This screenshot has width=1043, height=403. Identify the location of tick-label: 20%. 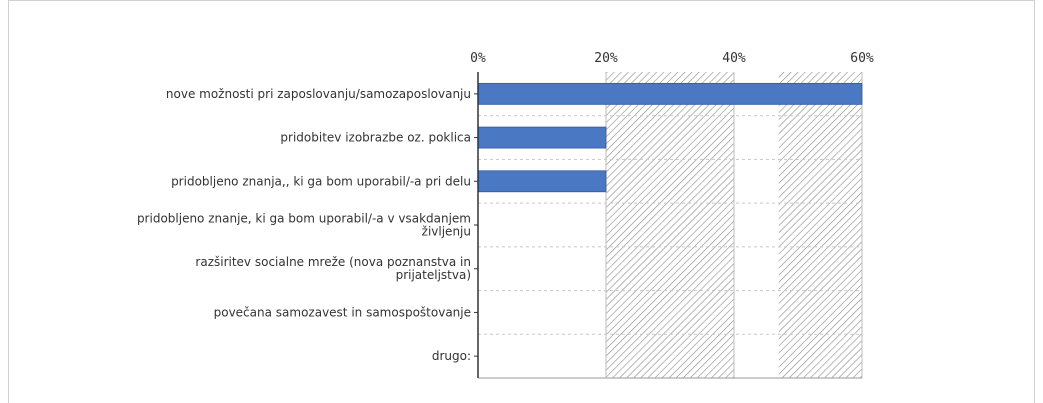
(606, 58).